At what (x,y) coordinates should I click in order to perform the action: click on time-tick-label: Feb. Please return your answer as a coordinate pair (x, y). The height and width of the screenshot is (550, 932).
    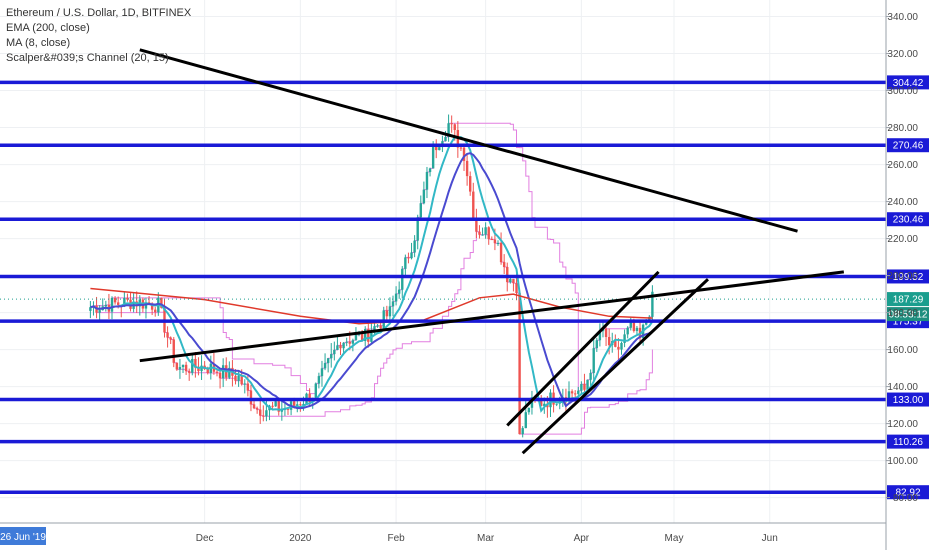
    Looking at the image, I should click on (396, 538).